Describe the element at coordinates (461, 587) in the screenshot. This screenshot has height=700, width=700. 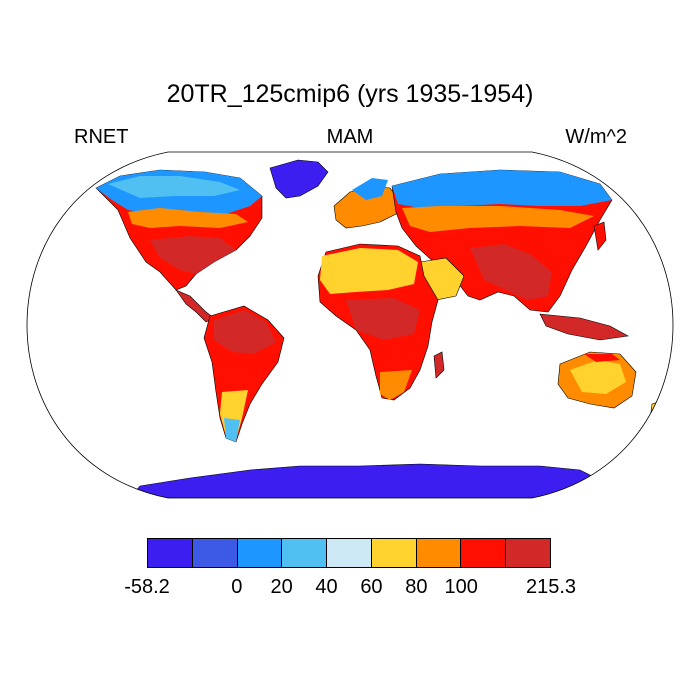
I see `colorbar-tick-label: 100` at that location.